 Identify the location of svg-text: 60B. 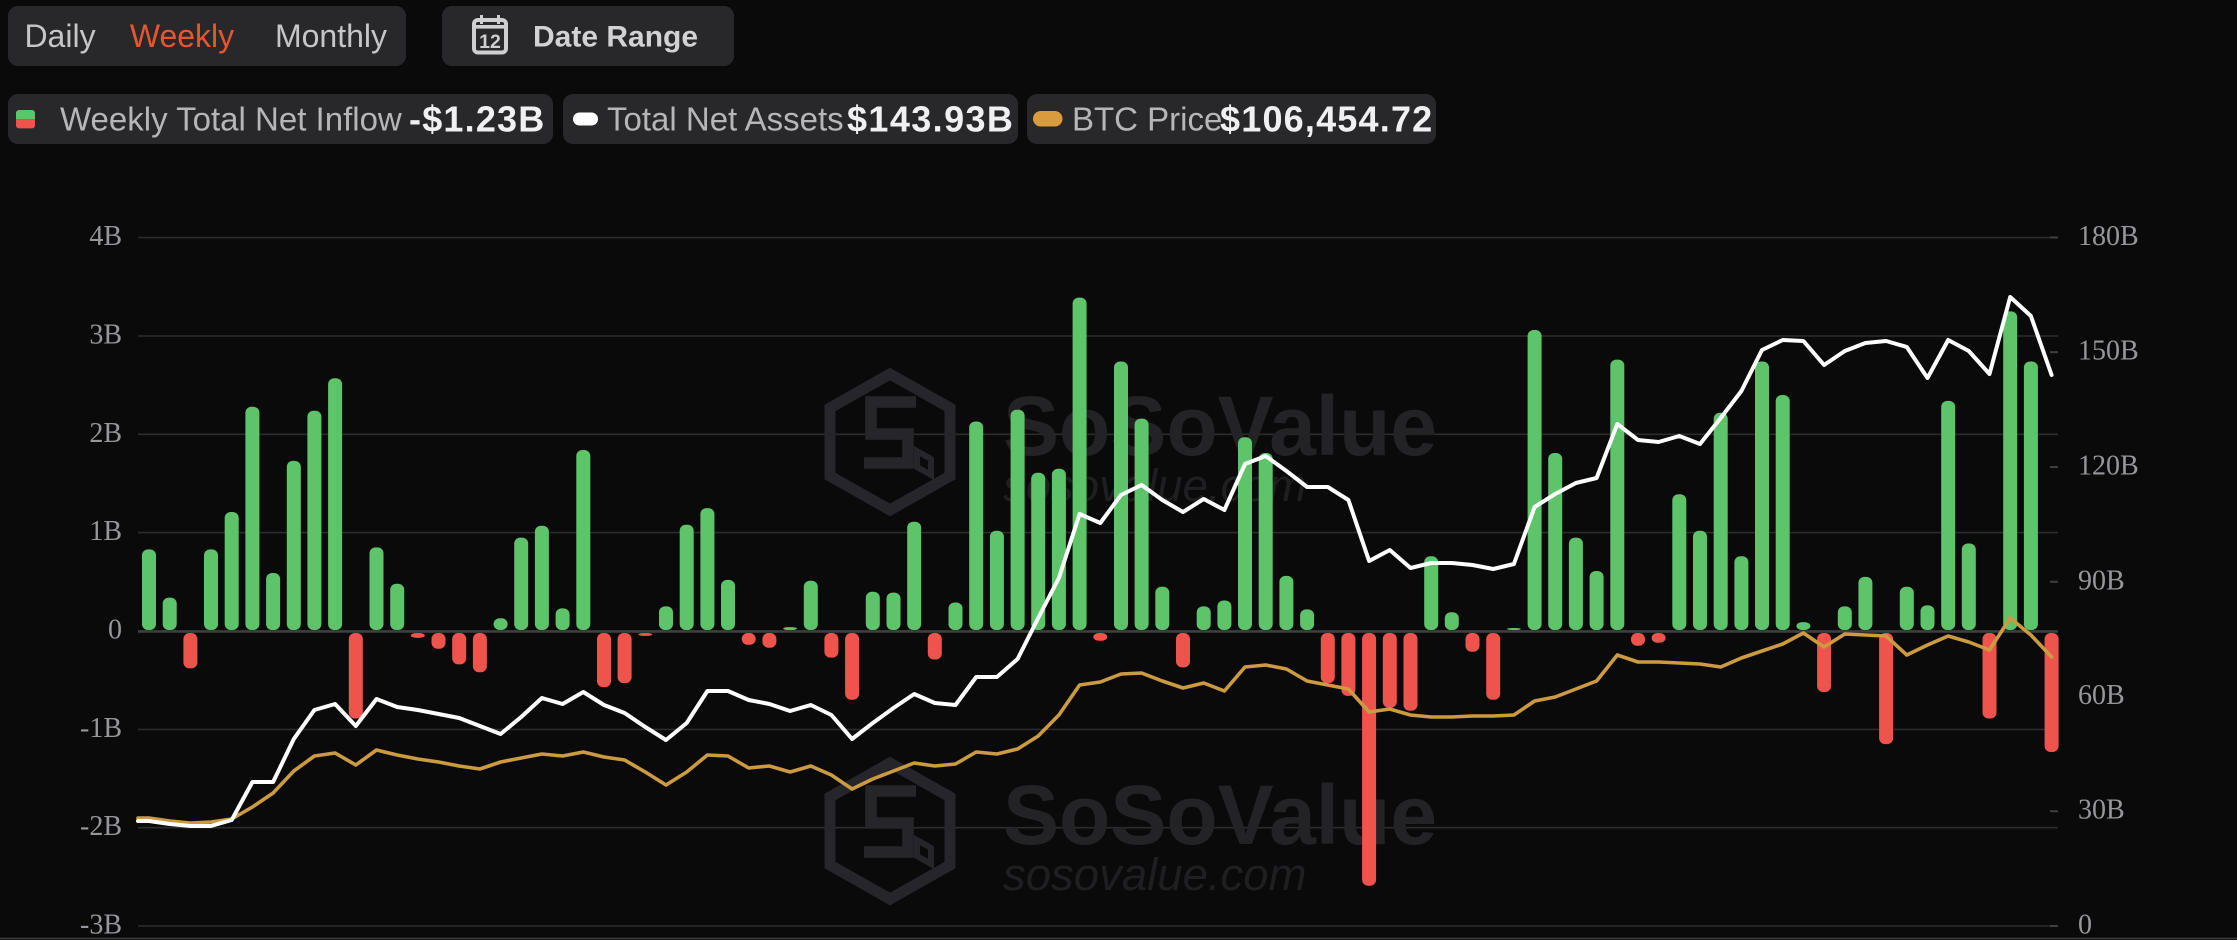
(2101, 695).